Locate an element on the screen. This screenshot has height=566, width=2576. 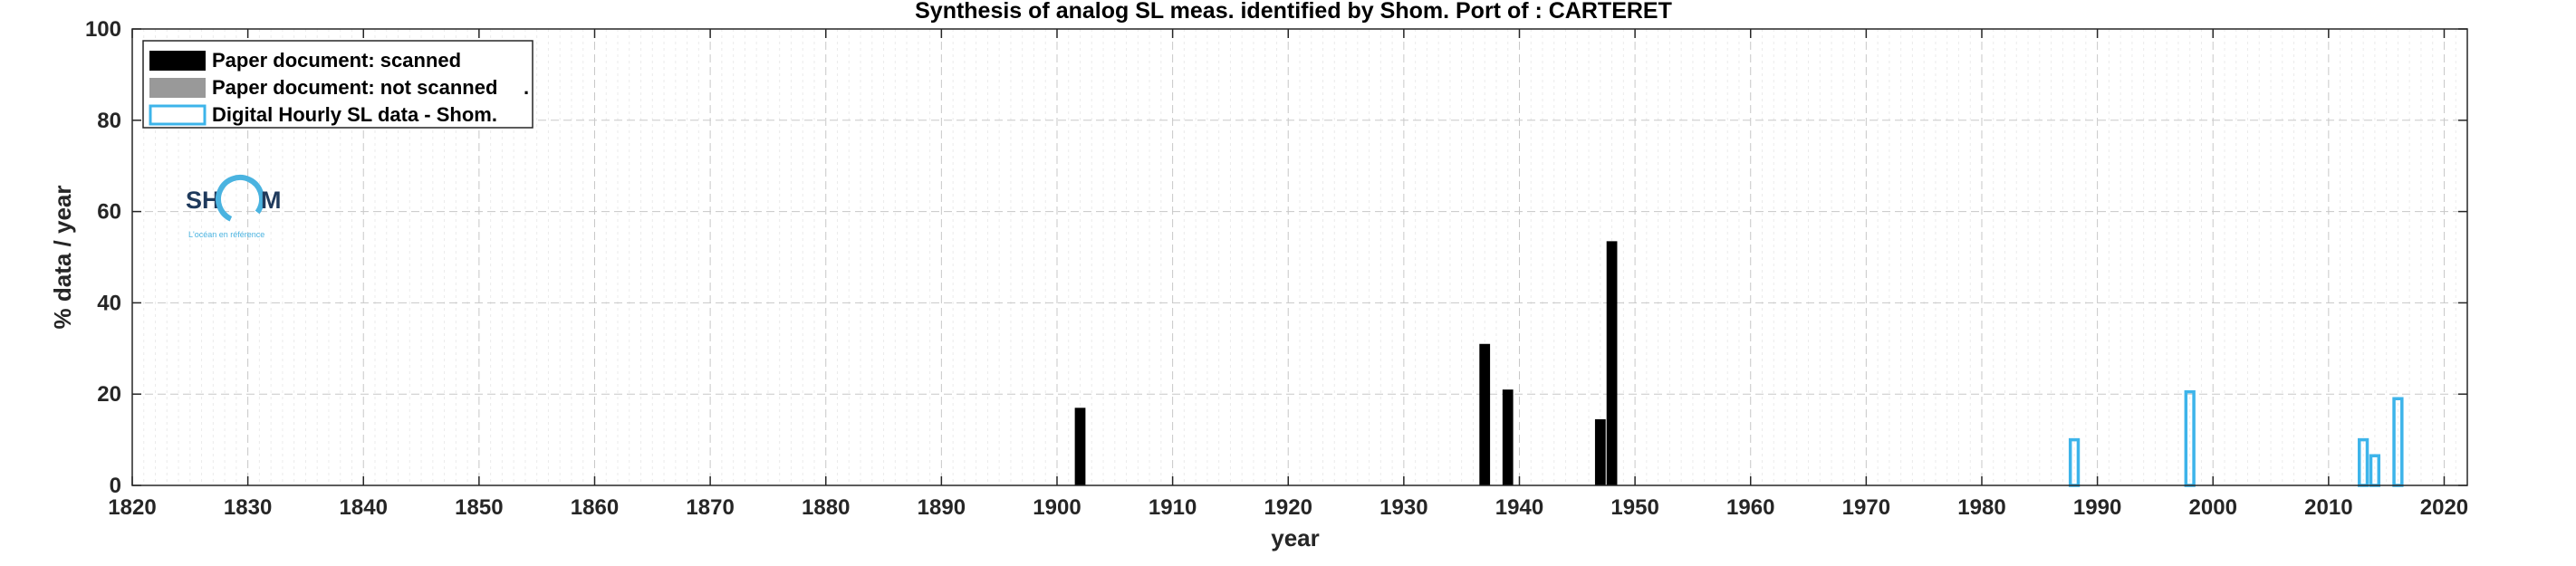
x-tick-label: 1830 is located at coordinates (248, 507).